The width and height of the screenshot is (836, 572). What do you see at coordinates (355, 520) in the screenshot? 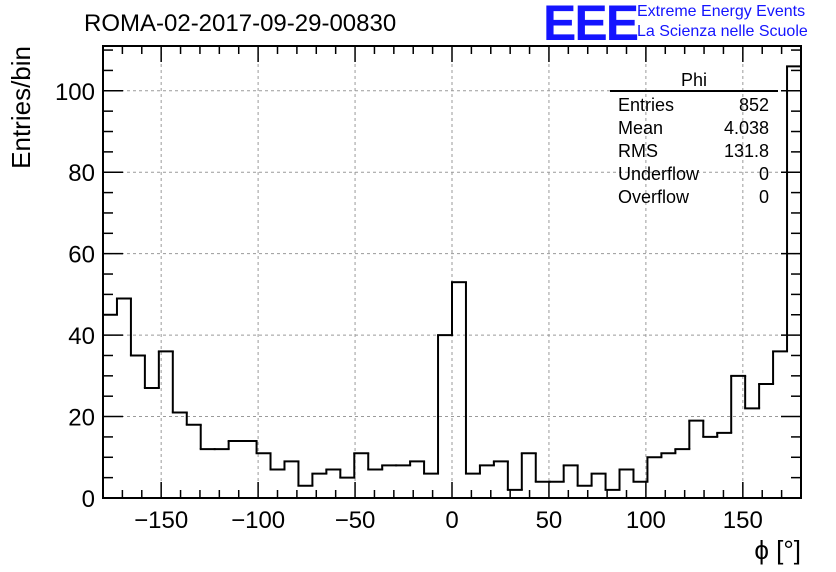
I see `x-tick-label: −50` at bounding box center [355, 520].